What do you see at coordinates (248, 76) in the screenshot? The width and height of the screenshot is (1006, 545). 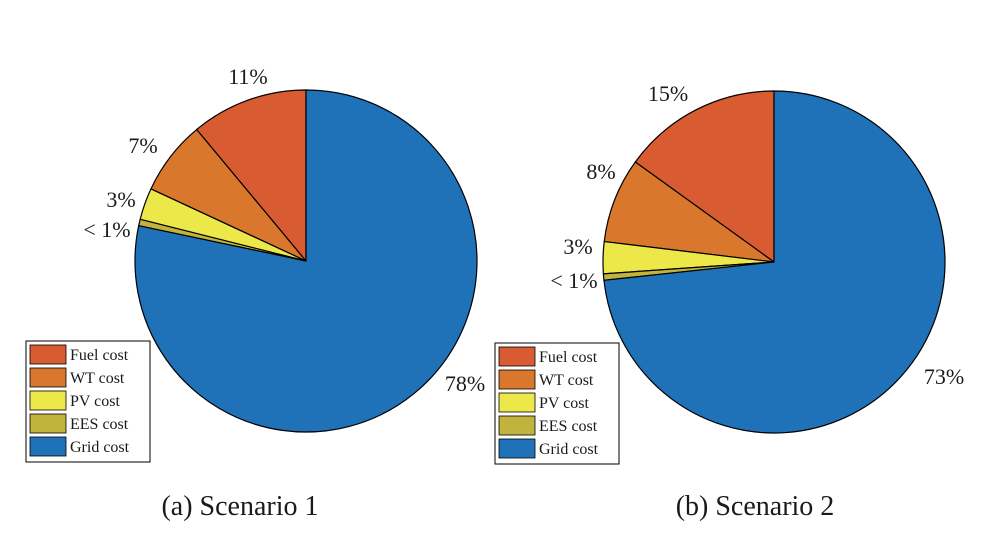 I see `slice-label: 11%` at bounding box center [248, 76].